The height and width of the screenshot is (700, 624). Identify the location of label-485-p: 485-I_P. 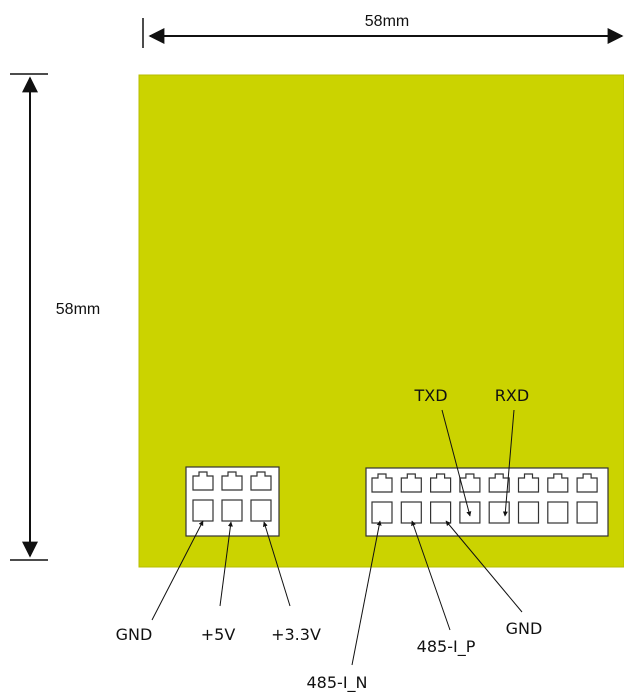
(446, 647).